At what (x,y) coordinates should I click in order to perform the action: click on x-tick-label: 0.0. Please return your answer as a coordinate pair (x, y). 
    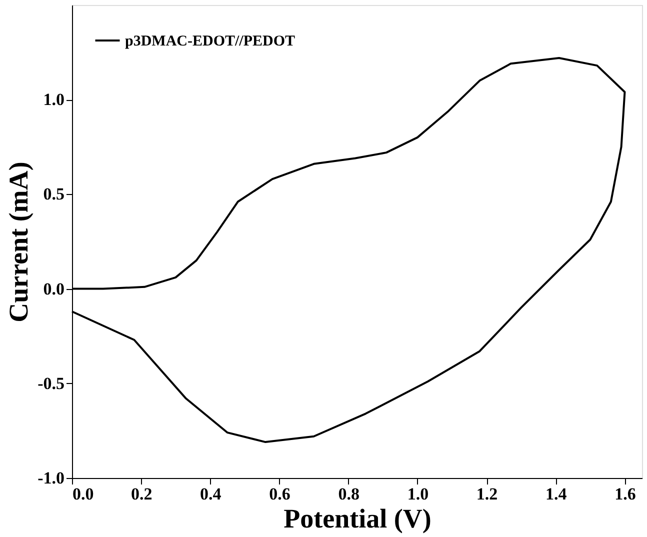
    Looking at the image, I should click on (83, 494).